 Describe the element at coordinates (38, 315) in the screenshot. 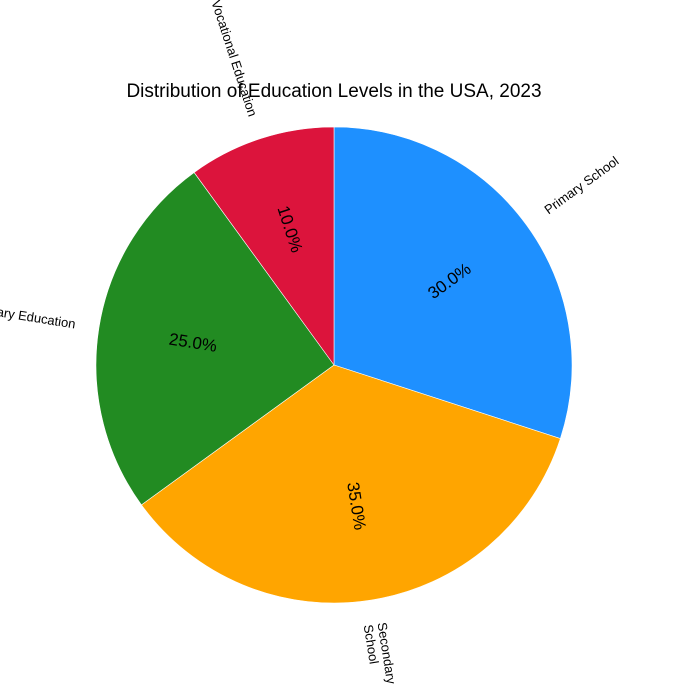

I see `pie-slice-label-tertiary-education: Tertiary Education` at that location.